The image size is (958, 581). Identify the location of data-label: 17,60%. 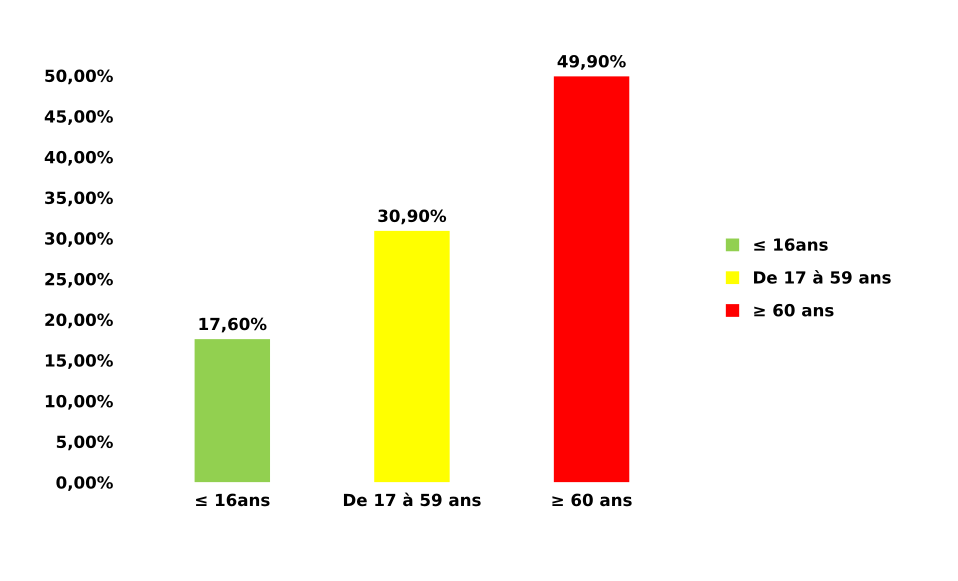
(232, 325).